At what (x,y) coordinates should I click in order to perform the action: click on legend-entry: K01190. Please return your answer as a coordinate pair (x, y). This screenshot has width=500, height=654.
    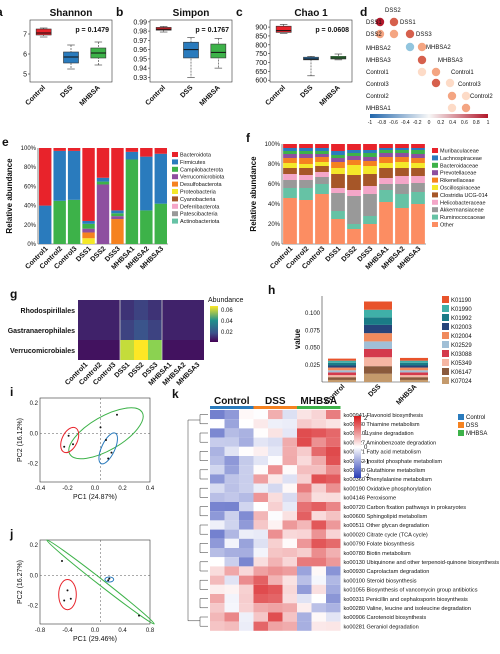
    Looking at the image, I should click on (461, 301).